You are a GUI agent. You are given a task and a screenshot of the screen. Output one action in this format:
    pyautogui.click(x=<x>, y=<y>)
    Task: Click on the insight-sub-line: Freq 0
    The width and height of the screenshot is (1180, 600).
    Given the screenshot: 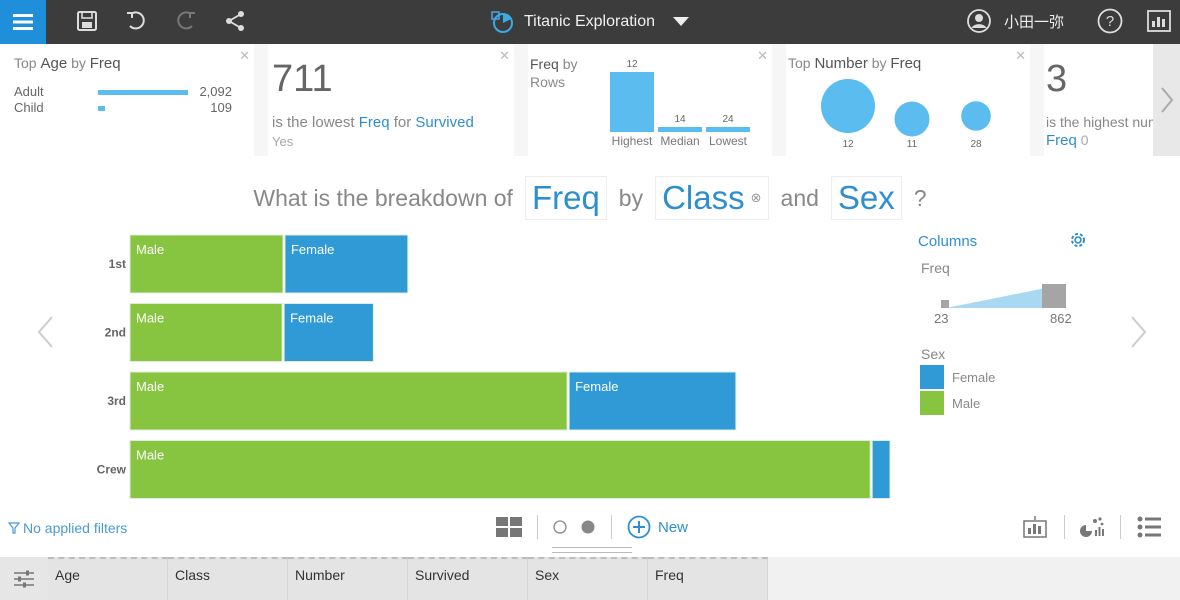 What is the action you would take?
    pyautogui.click(x=1067, y=140)
    